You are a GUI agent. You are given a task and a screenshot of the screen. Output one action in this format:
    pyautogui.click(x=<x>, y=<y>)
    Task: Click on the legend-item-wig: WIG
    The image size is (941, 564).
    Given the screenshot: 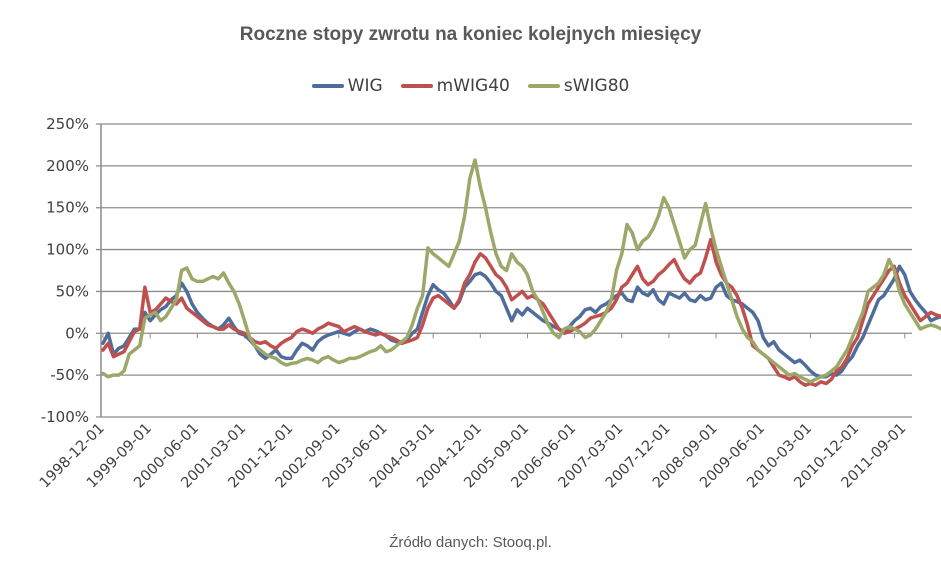 What is the action you would take?
    pyautogui.click(x=347, y=86)
    